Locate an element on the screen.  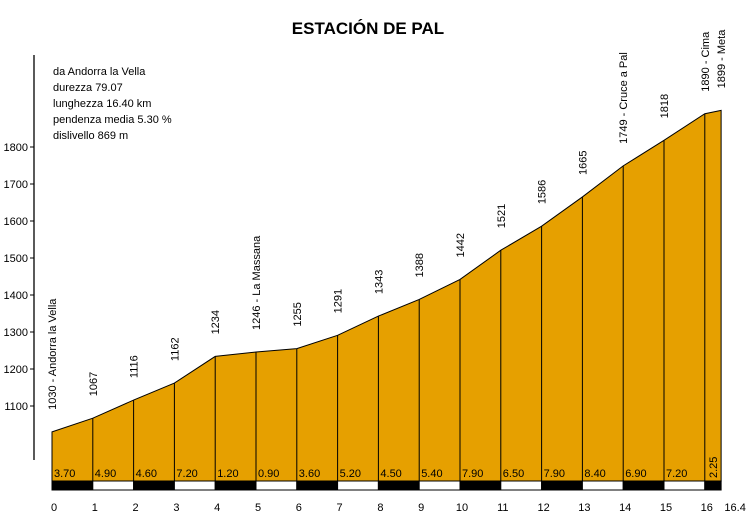
gradient-label: 4.90 is located at coordinates (105, 474).